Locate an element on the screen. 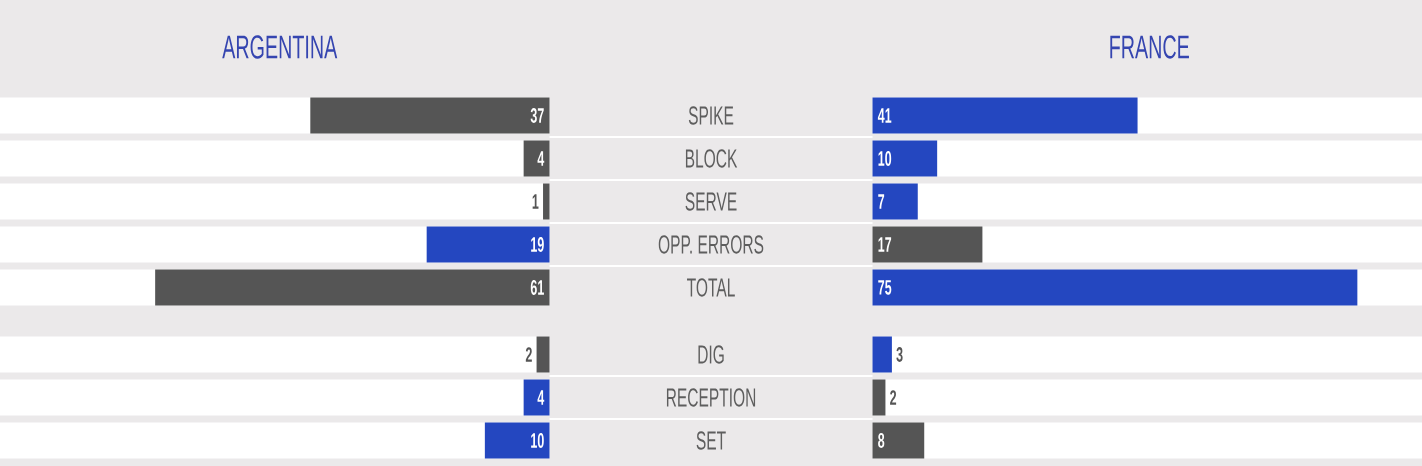  data-label: 75 is located at coordinates (885, 287).